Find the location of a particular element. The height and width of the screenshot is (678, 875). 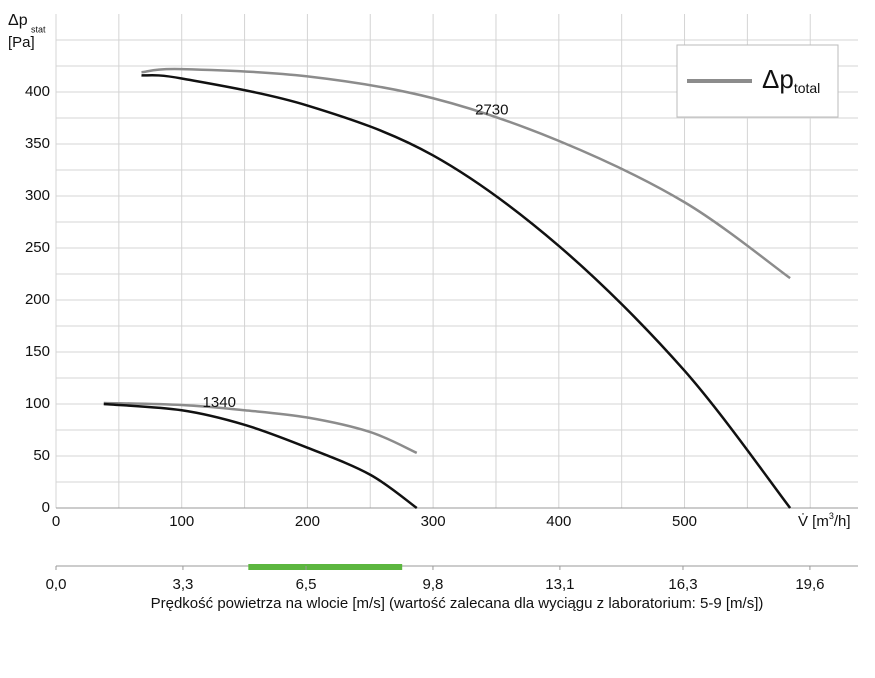

y-tick-label: 50 is located at coordinates (41, 455).